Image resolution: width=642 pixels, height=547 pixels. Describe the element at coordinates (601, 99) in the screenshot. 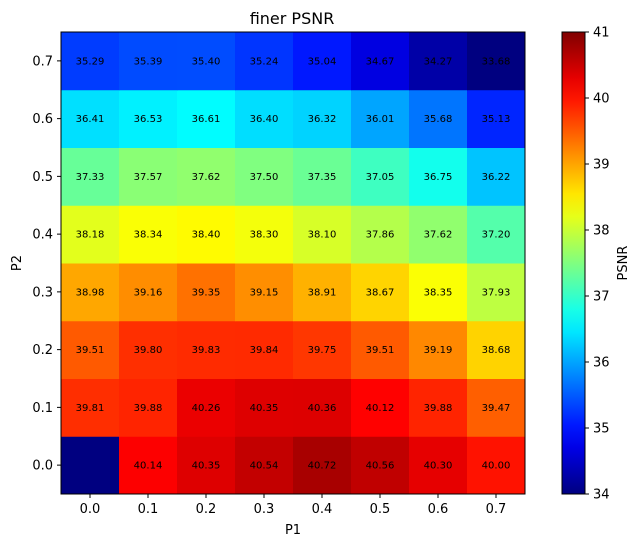

I see `colorbar-tick-label: 40` at that location.